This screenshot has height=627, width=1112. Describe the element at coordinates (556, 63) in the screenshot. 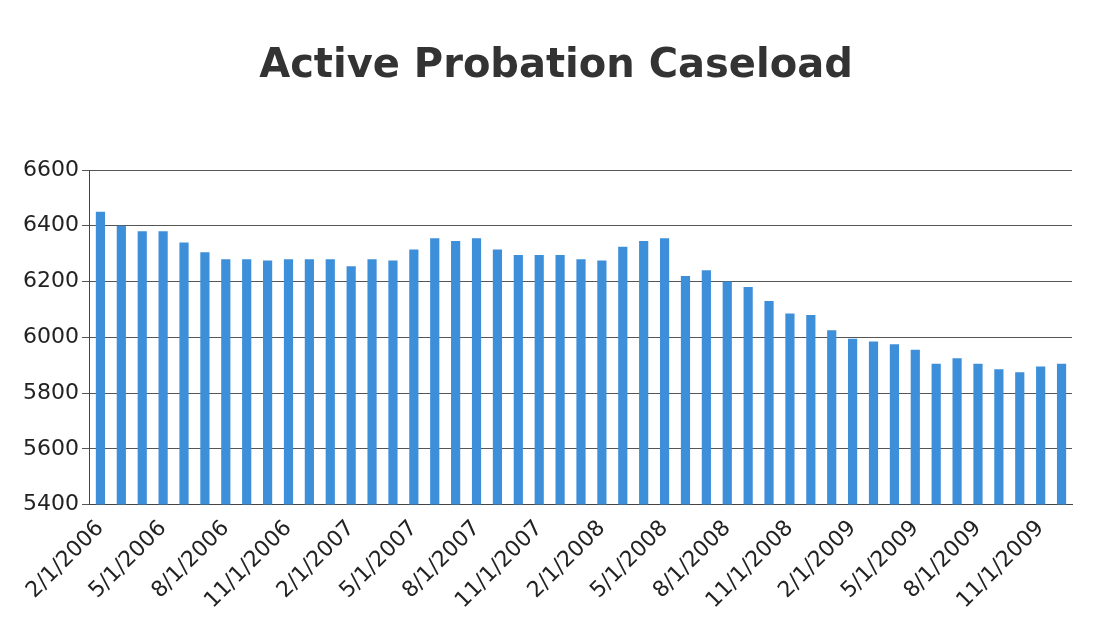

I see `chart-title: Active Probation Caseload` at that location.